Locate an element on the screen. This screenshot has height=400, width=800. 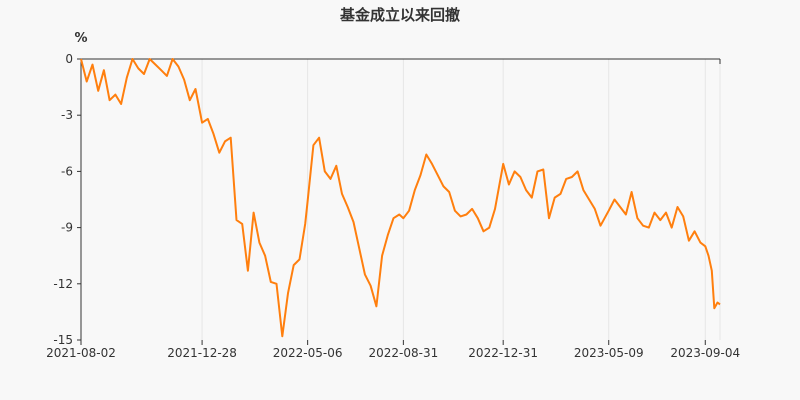
y-tick-label: -6 is located at coordinates (67, 171).